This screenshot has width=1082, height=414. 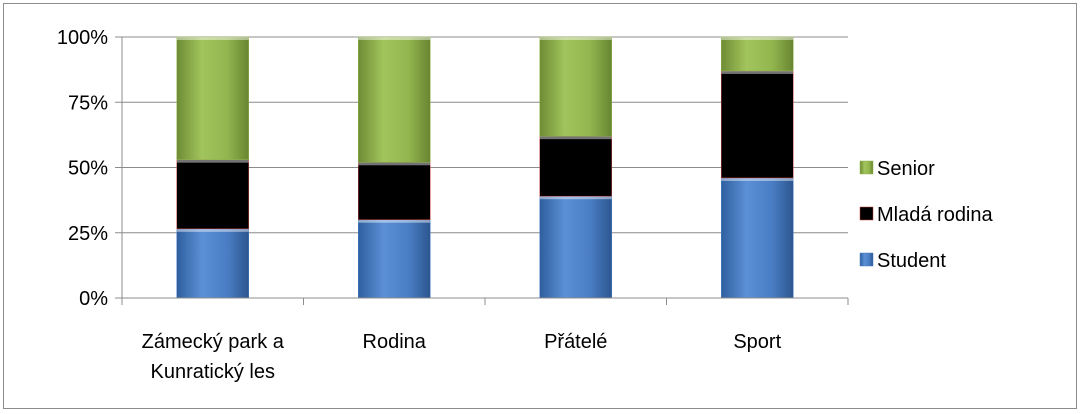 What do you see at coordinates (935, 215) in the screenshot?
I see `legend-label-mlada-rodina: Mladá rodina` at bounding box center [935, 215].